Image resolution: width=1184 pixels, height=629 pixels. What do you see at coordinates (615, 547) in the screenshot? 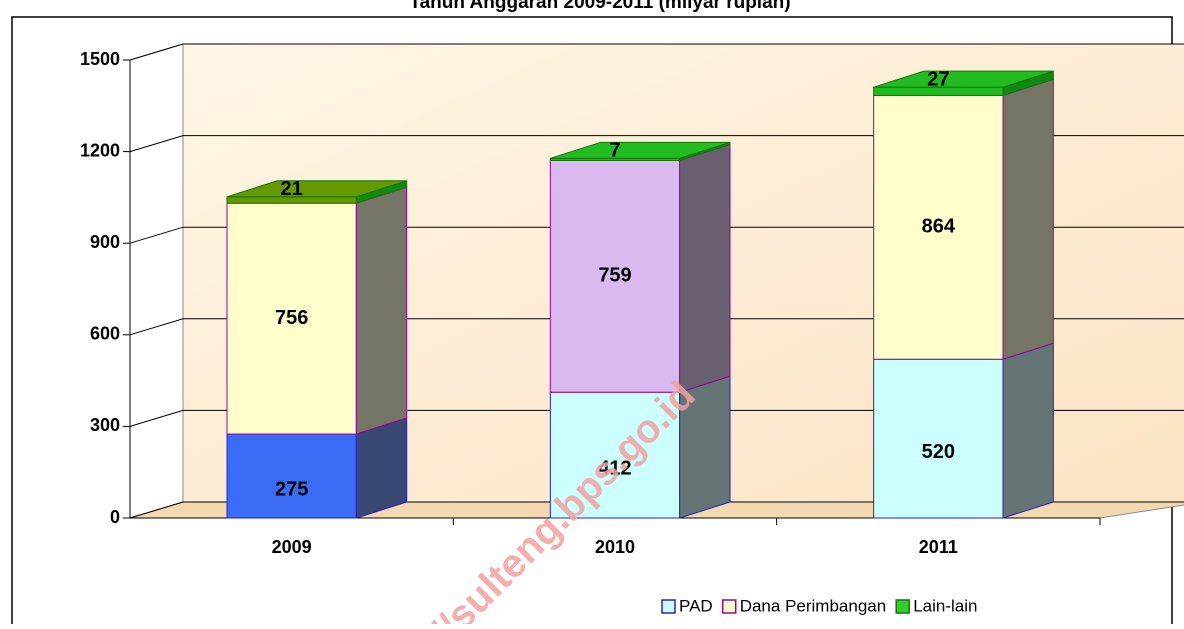
I see `x-tick-label: 2010` at bounding box center [615, 547].